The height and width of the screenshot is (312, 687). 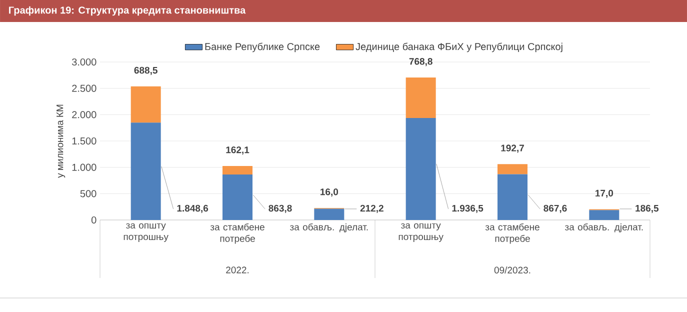 I want to click on chart-title: Графикон 19: Структура кредита становништва, so click(x=127, y=11).